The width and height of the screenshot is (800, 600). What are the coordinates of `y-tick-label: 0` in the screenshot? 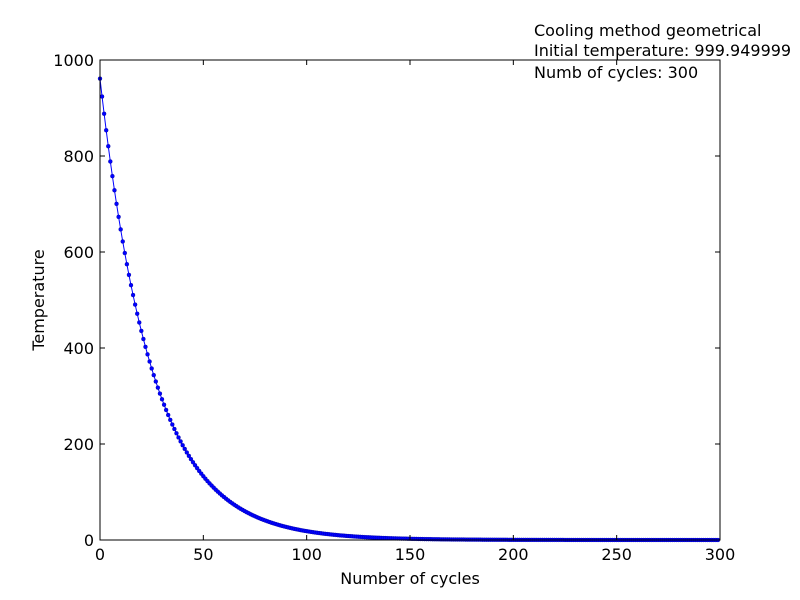 It's located at (89, 540).